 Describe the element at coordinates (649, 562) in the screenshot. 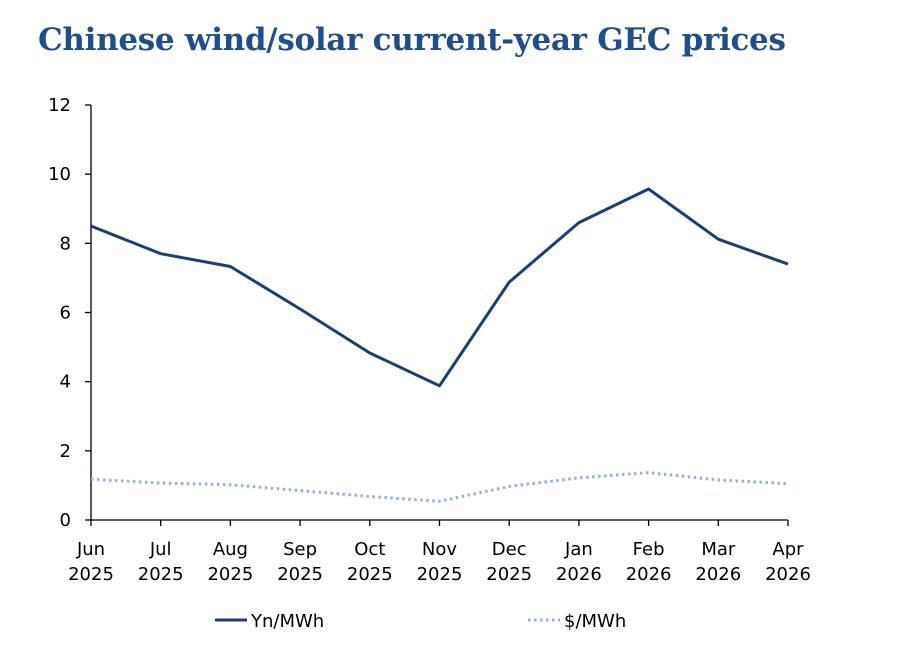

I see `x-tick-label: Feb 2026` at that location.